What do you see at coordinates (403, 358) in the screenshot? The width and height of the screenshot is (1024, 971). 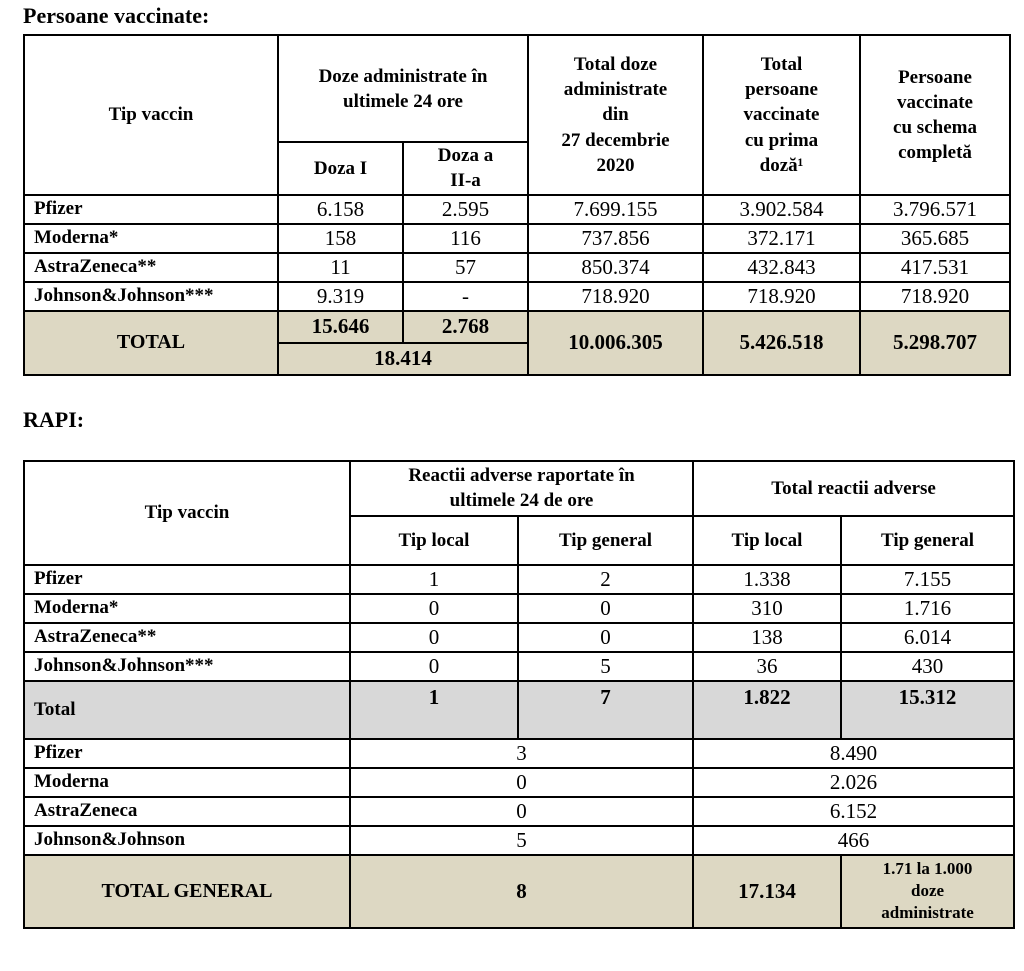 I see `total-doza-sum-value: 18.414` at bounding box center [403, 358].